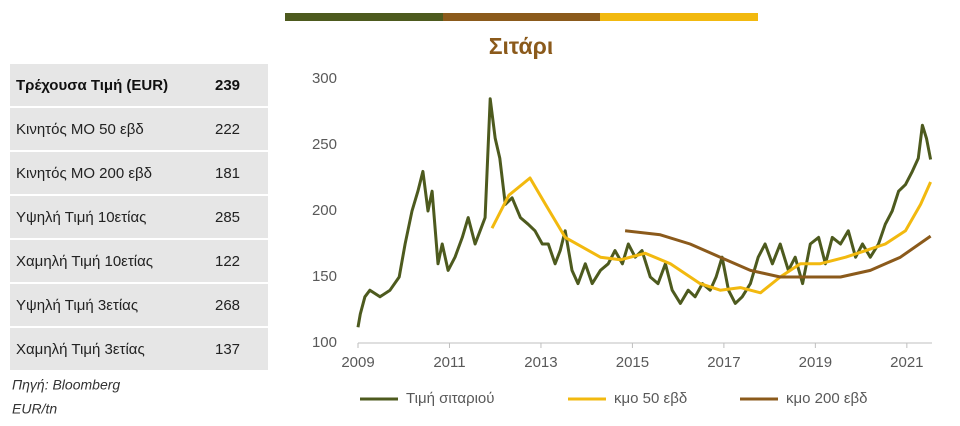  I want to click on chart-title: Σιτάρι, so click(521, 46).